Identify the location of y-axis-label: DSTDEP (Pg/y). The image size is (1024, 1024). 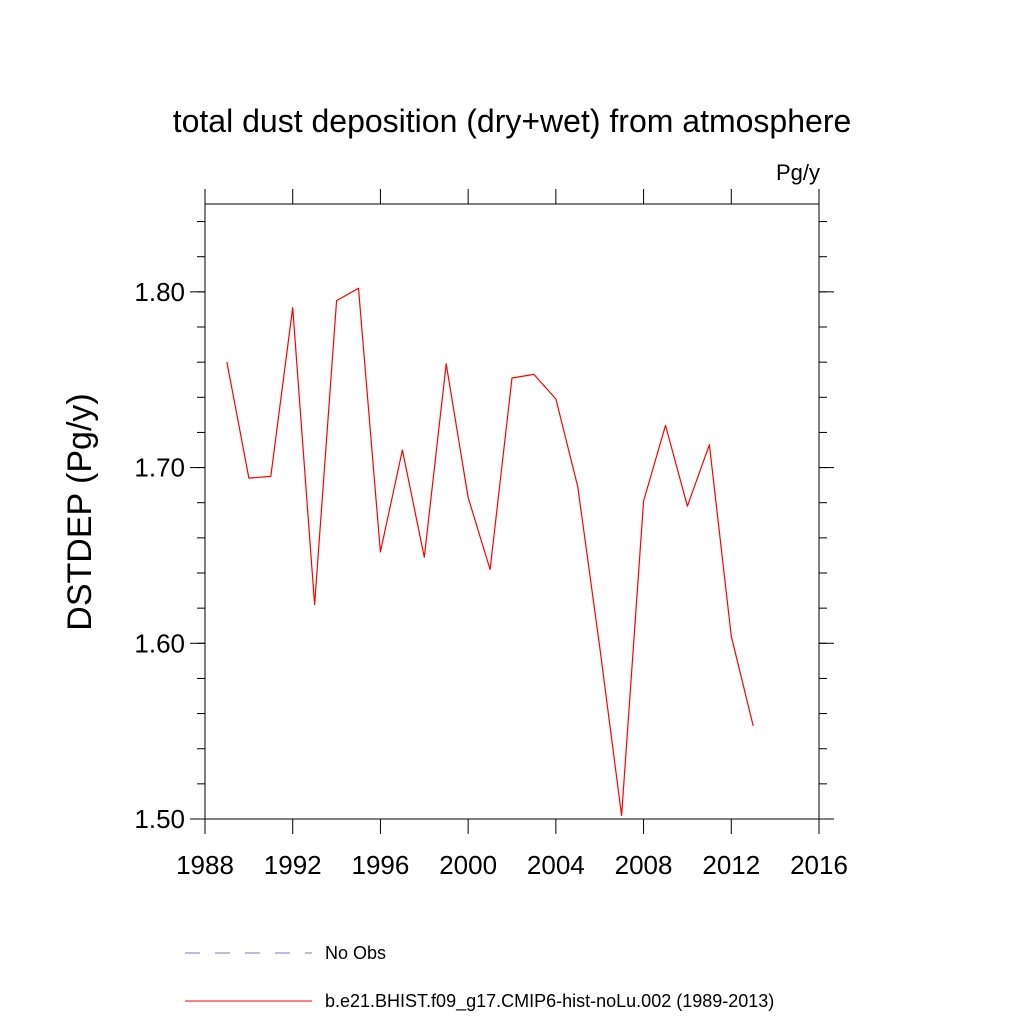
(80, 511).